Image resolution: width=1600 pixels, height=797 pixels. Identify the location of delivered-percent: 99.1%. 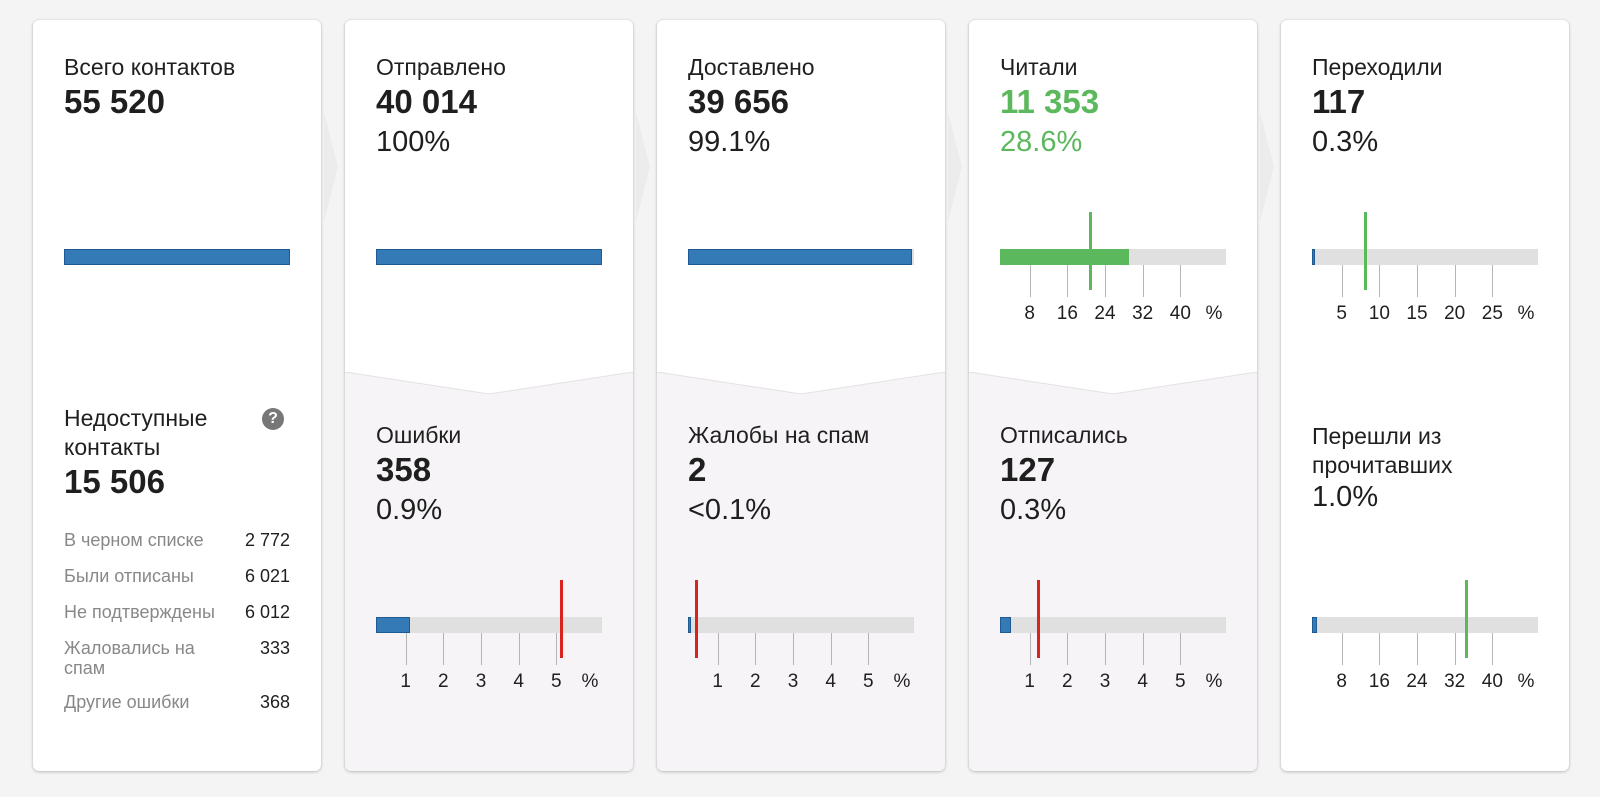
(729, 142).